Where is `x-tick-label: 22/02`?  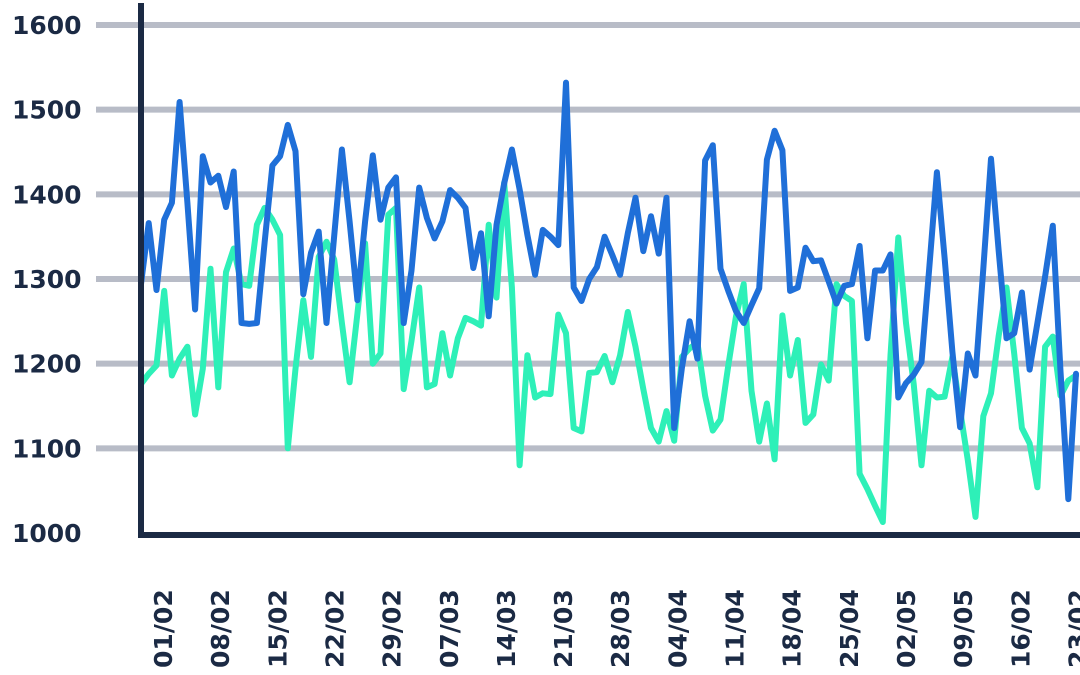 x-tick-label: 22/02 is located at coordinates (334, 628).